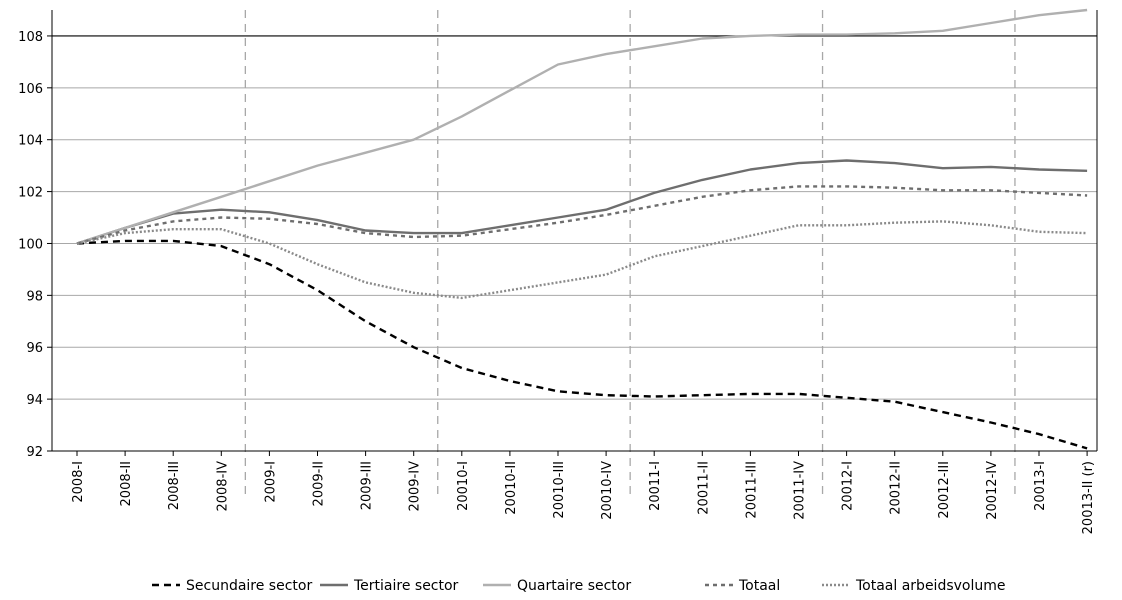 The height and width of the screenshot is (600, 1122). I want to click on x-tick-label: 20011-II, so click(703, 488).